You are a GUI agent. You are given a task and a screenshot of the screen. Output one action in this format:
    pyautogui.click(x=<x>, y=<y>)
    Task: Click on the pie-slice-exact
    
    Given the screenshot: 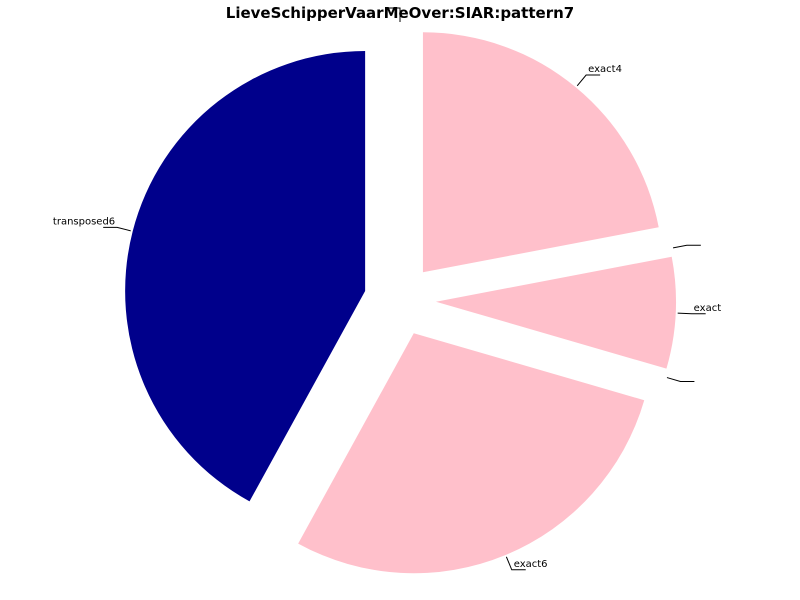 What is the action you would take?
    pyautogui.click(x=555, y=312)
    